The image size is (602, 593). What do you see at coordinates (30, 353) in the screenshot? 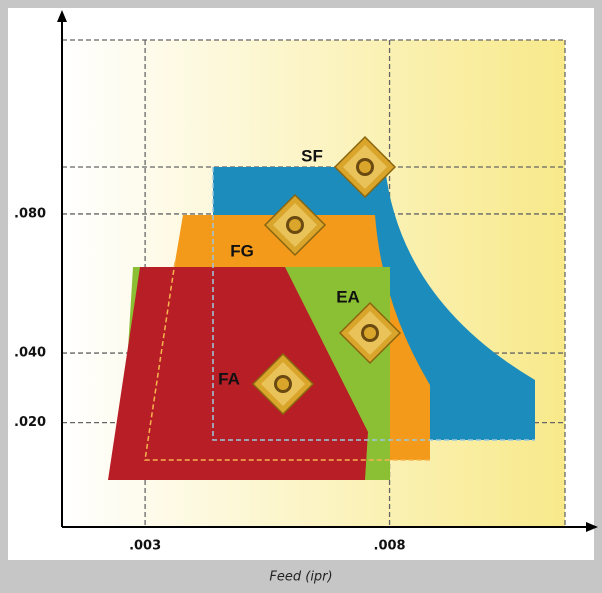
I see `y-tick-label: .040` at bounding box center [30, 353].